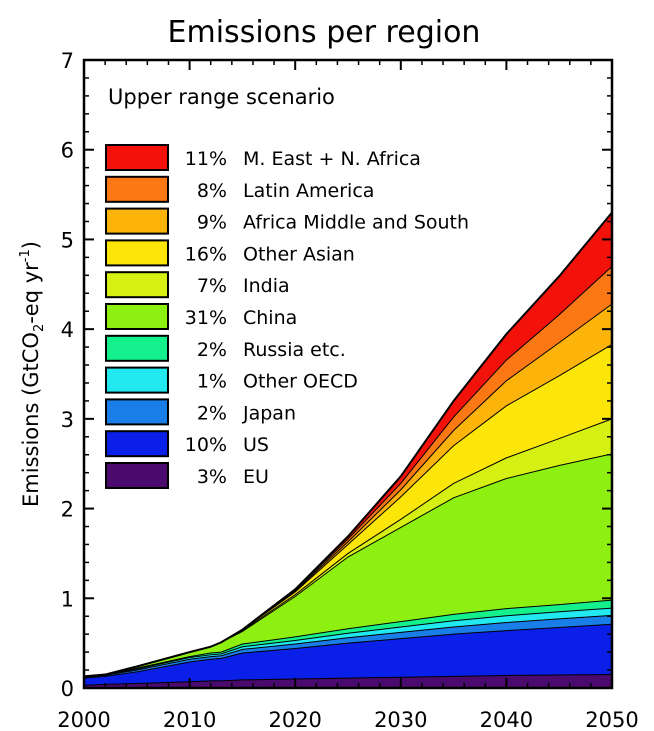  I want to click on y-tick-label-7: 7, so click(67, 61).